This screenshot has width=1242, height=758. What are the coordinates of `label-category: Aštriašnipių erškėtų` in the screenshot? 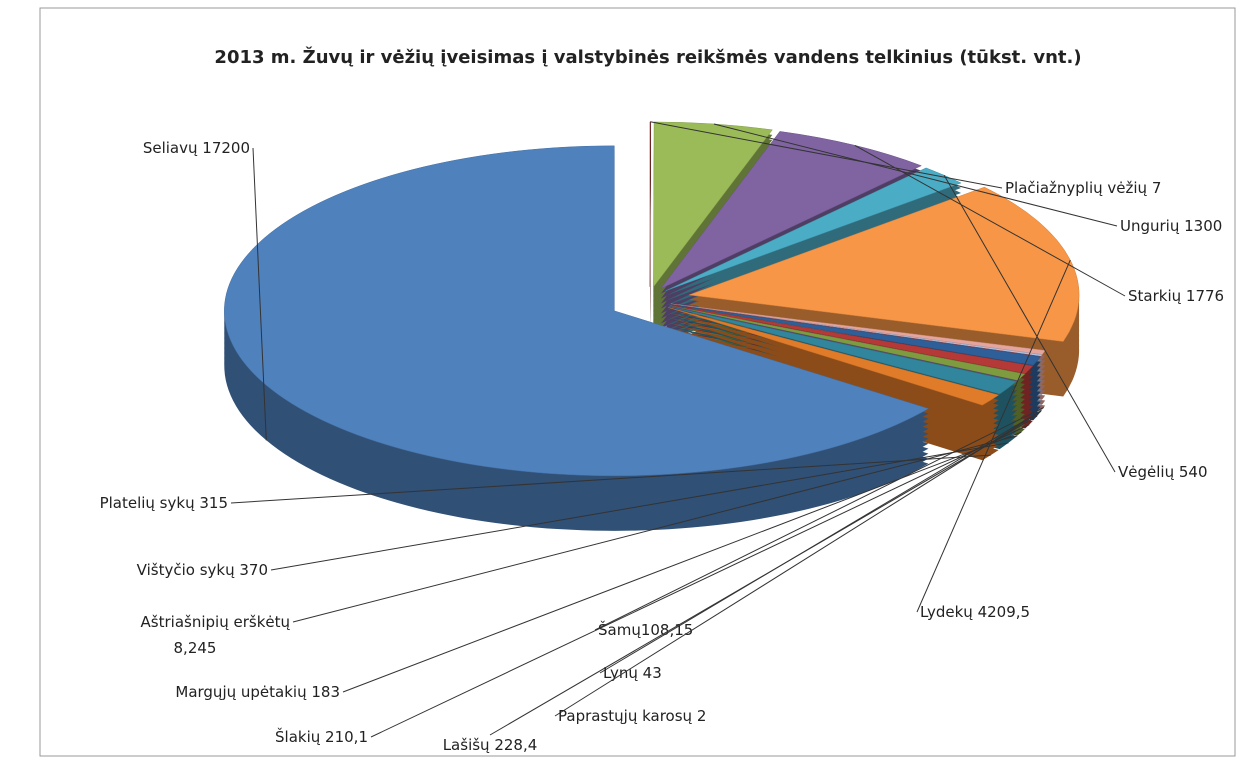 It's located at (216, 622).